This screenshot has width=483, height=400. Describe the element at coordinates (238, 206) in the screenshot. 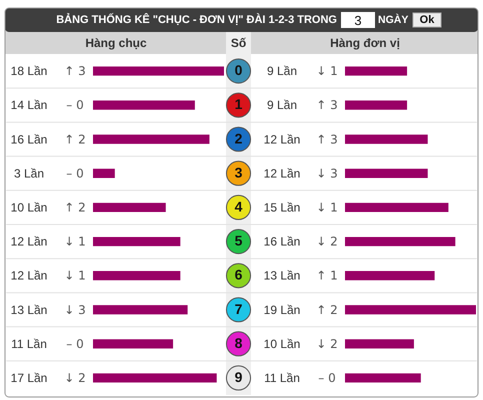

I see `y-tick-label: 4` at that location.